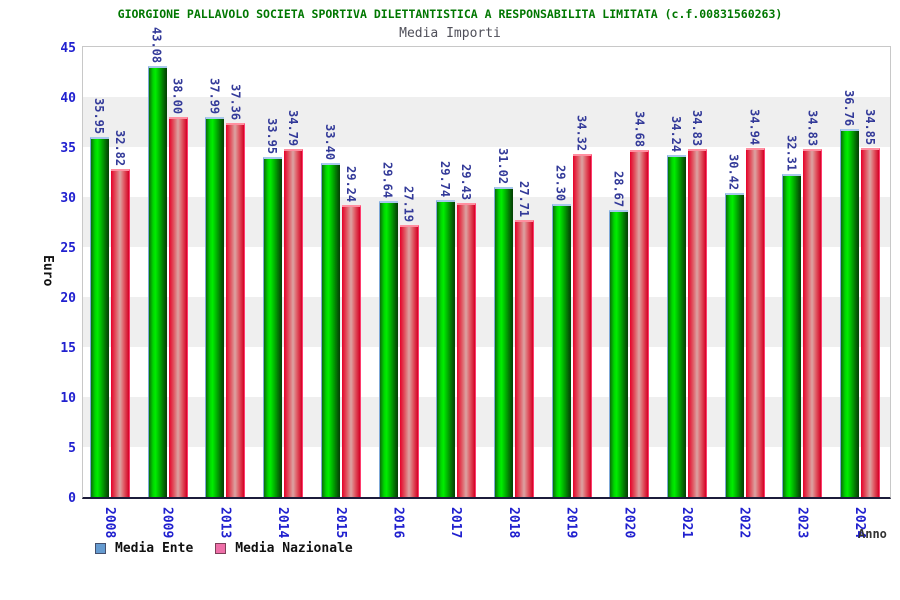 The image size is (900, 600). I want to click on legend: Media Ente Media Nazionale, so click(224, 548).